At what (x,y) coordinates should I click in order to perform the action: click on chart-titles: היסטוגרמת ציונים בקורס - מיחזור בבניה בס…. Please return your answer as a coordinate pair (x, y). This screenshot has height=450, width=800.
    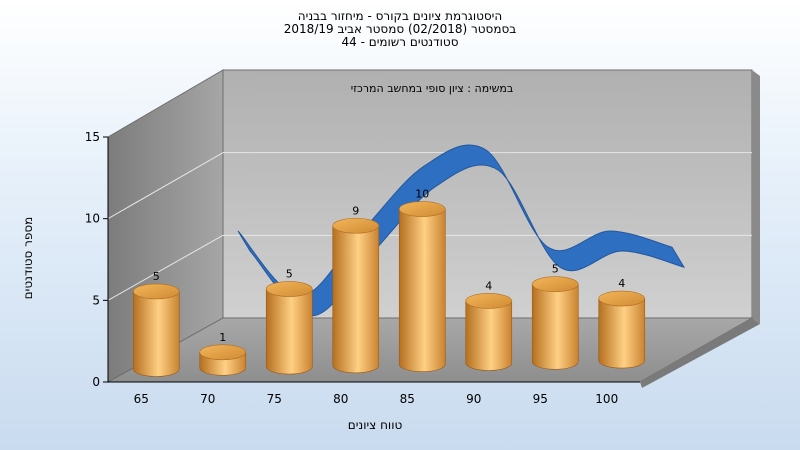
    Looking at the image, I should click on (400, 29).